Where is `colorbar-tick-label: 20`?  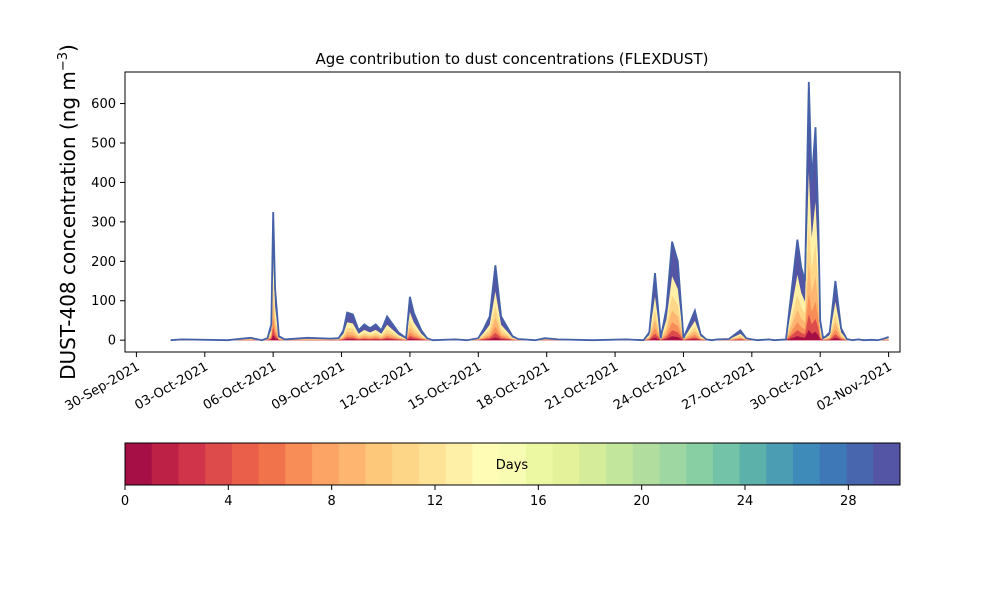
colorbar-tick-label: 20 is located at coordinates (641, 501).